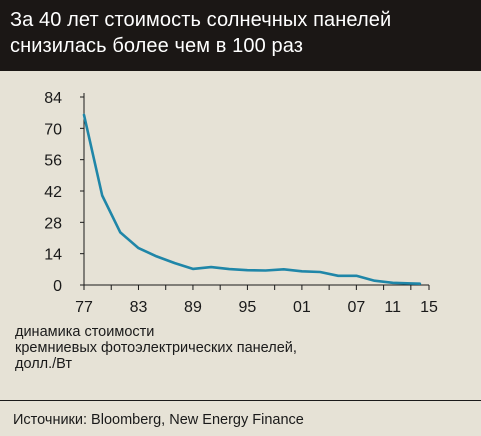 The width and height of the screenshot is (481, 436). I want to click on y-tick-label: 56, so click(53, 161).